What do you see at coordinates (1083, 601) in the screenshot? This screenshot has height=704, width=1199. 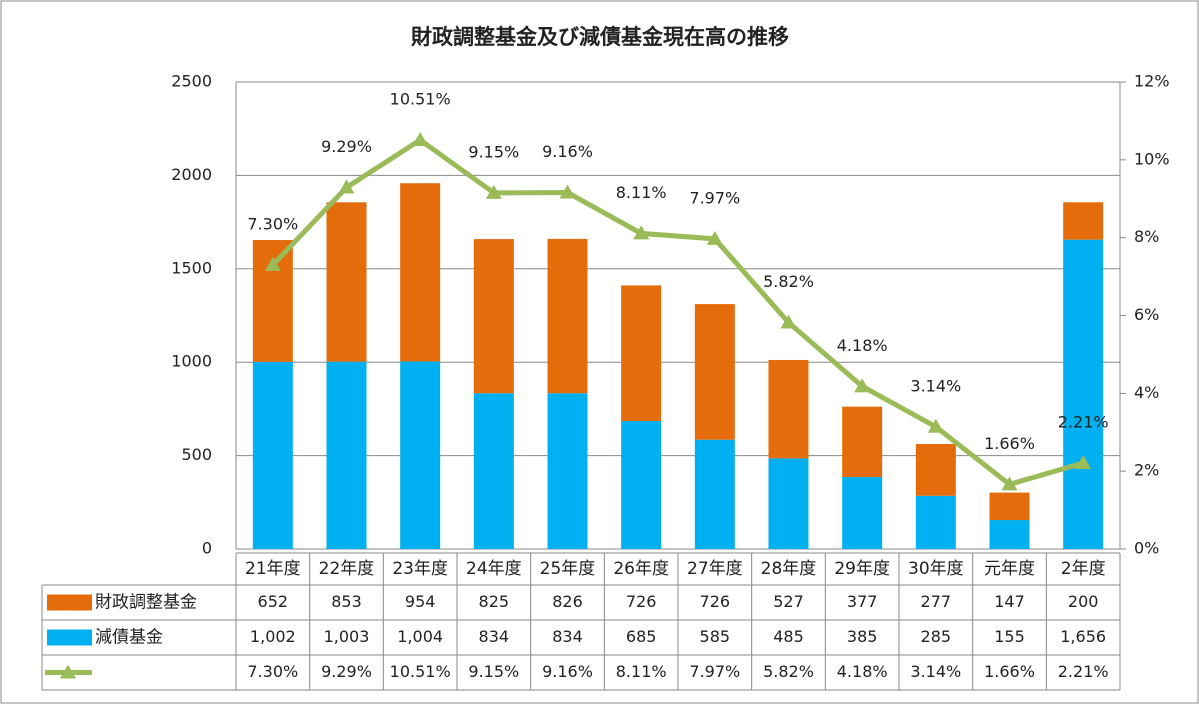 I see `table-cell: 200` at bounding box center [1083, 601].